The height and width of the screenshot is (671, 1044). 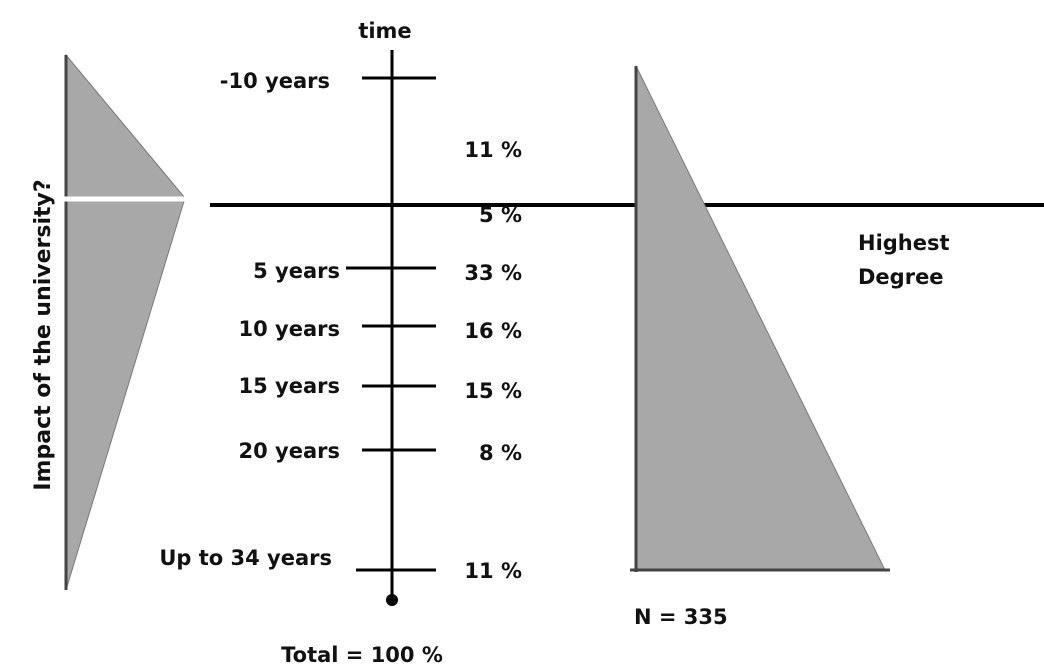 What do you see at coordinates (290, 329) in the screenshot?
I see `period-label: 10 years` at bounding box center [290, 329].